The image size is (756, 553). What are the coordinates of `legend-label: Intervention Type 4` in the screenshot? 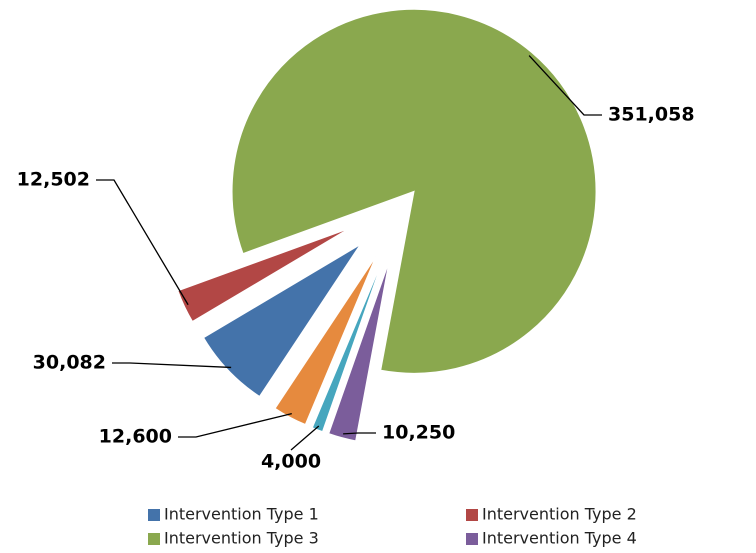 It's located at (559, 538).